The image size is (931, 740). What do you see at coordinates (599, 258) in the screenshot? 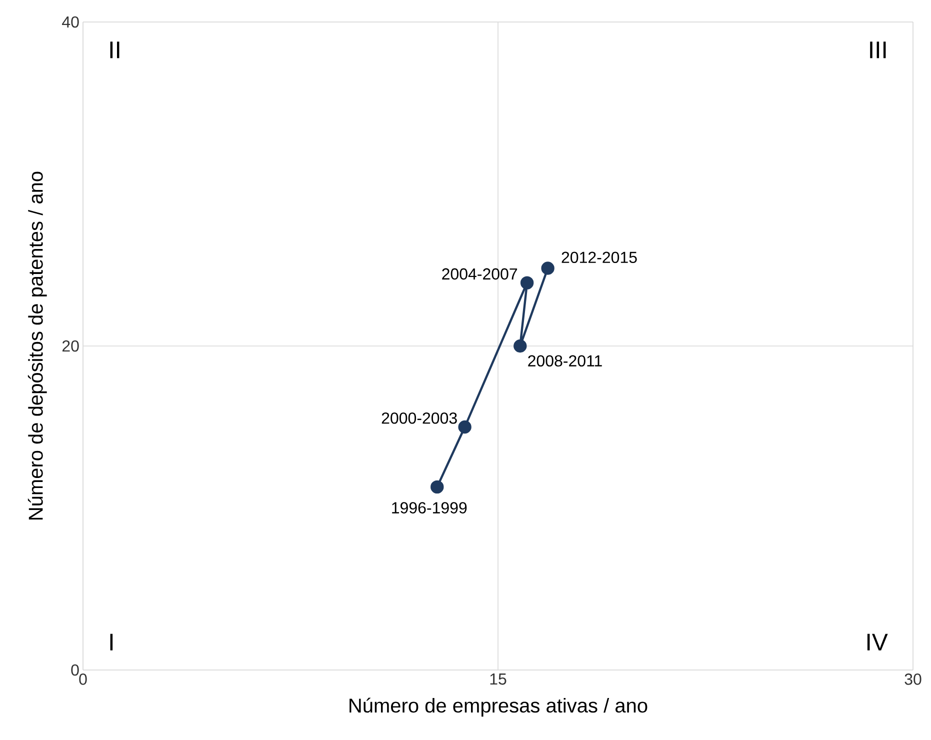
I see `annotation: 2012-2015` at bounding box center [599, 258].